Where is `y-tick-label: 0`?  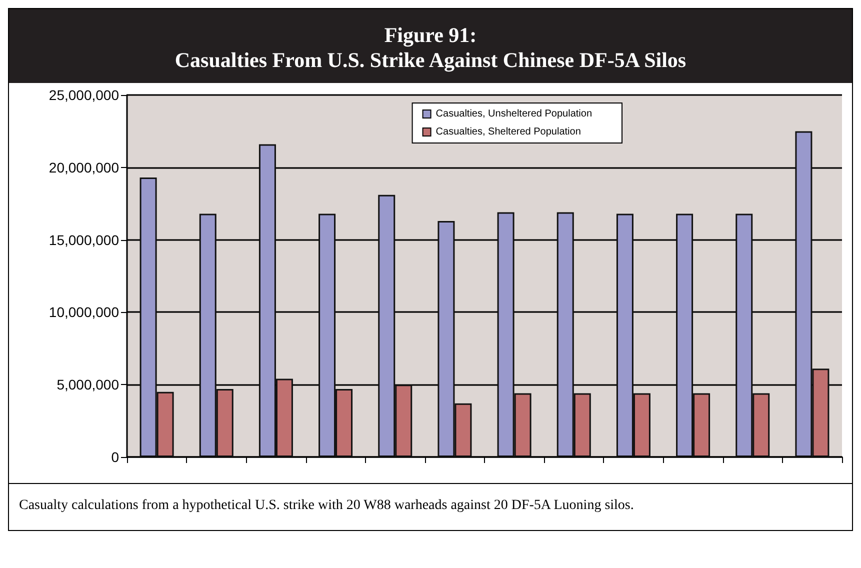
y-tick-label: 0 is located at coordinates (115, 457).